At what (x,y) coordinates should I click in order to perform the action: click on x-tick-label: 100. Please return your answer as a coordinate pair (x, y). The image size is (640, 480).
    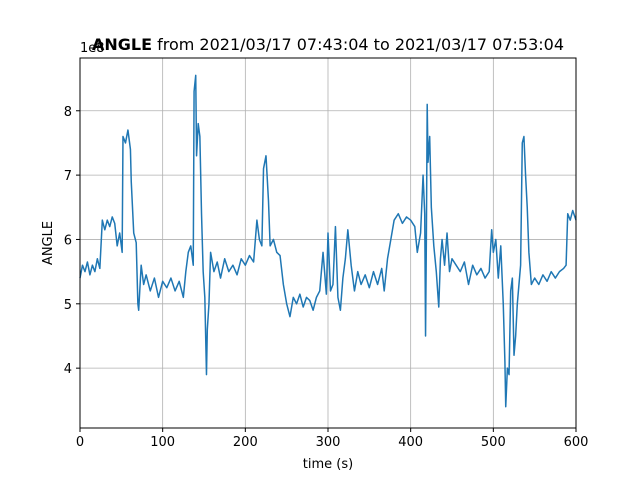
    Looking at the image, I should click on (162, 442).